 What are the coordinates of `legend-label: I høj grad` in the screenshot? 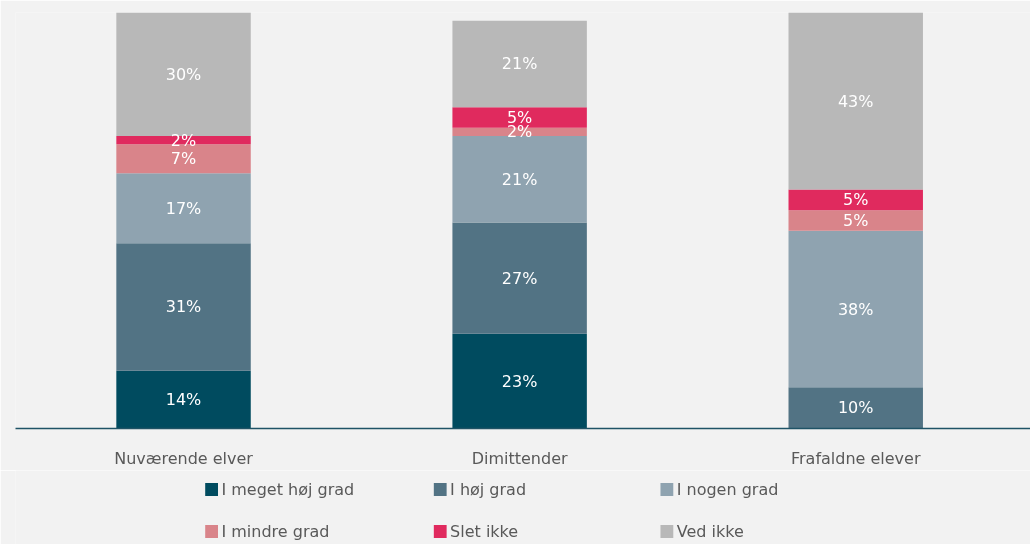 It's located at (488, 489).